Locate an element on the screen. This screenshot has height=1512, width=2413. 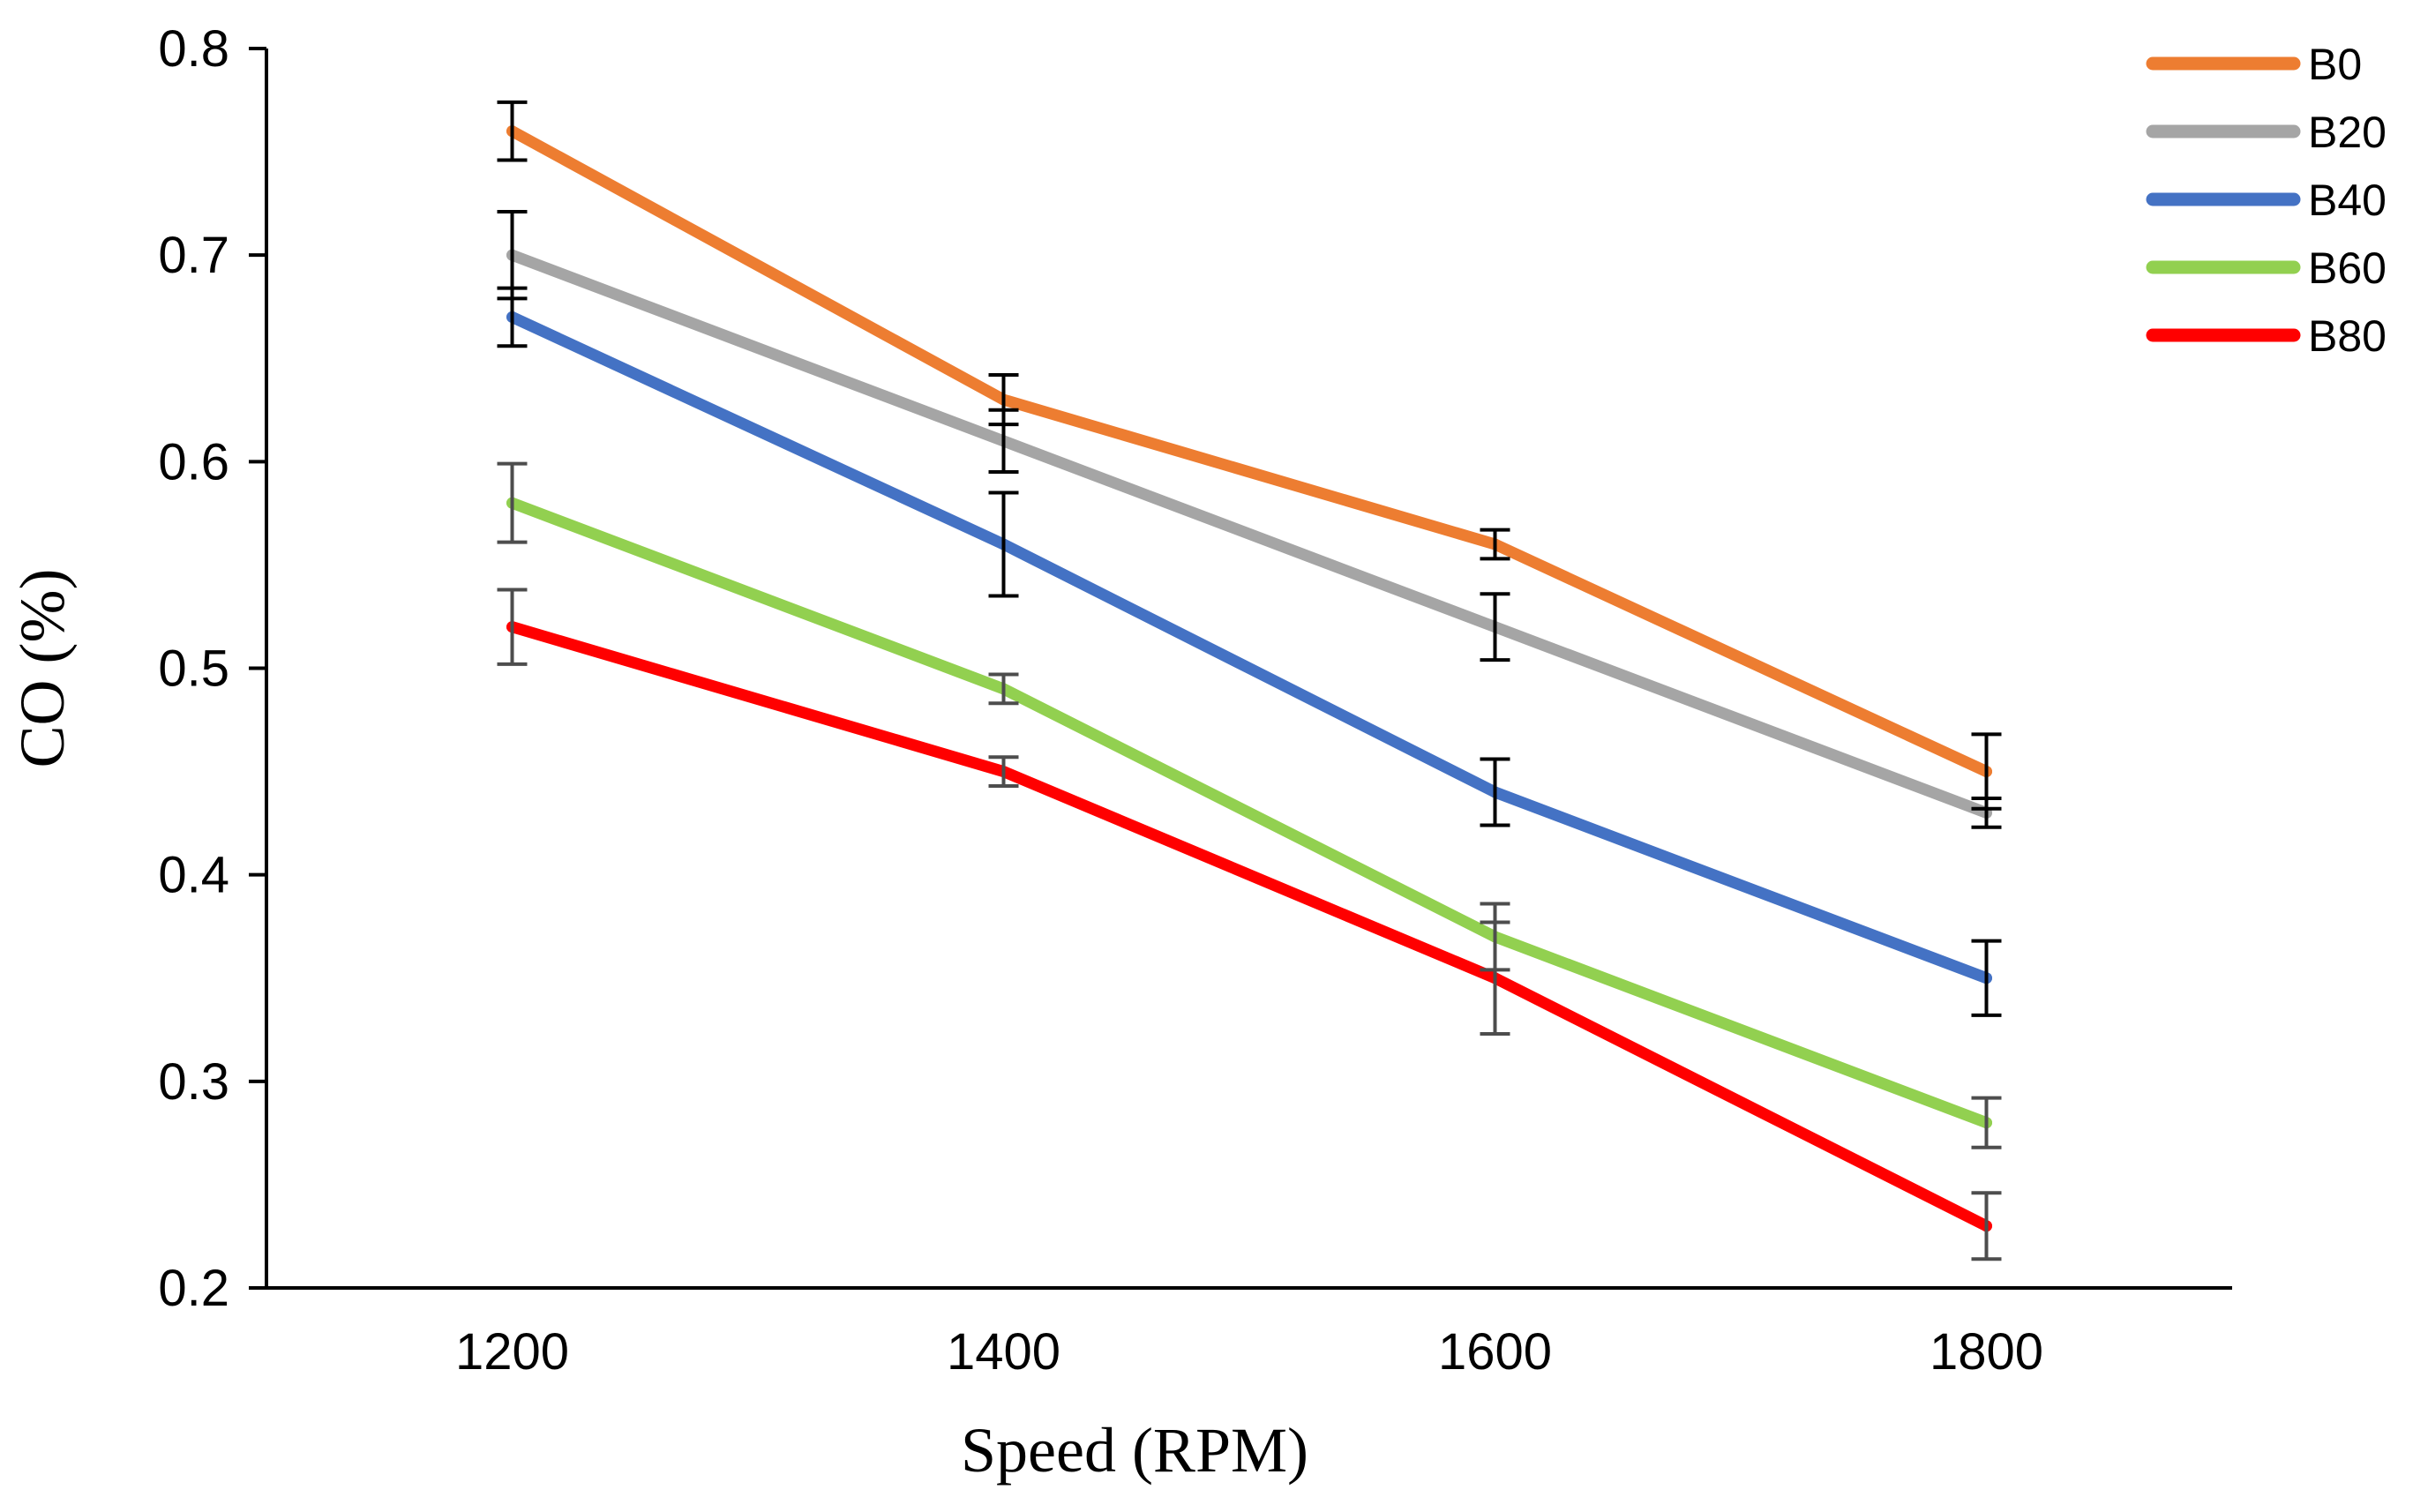
legend-label: B40 is located at coordinates (2347, 200).